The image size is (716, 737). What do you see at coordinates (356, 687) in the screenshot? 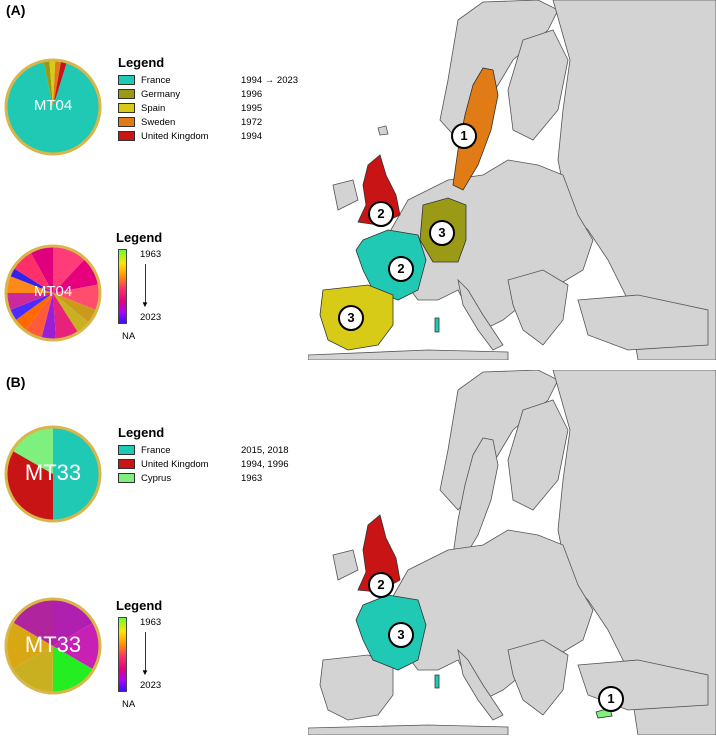
I see `spain` at bounding box center [356, 687].